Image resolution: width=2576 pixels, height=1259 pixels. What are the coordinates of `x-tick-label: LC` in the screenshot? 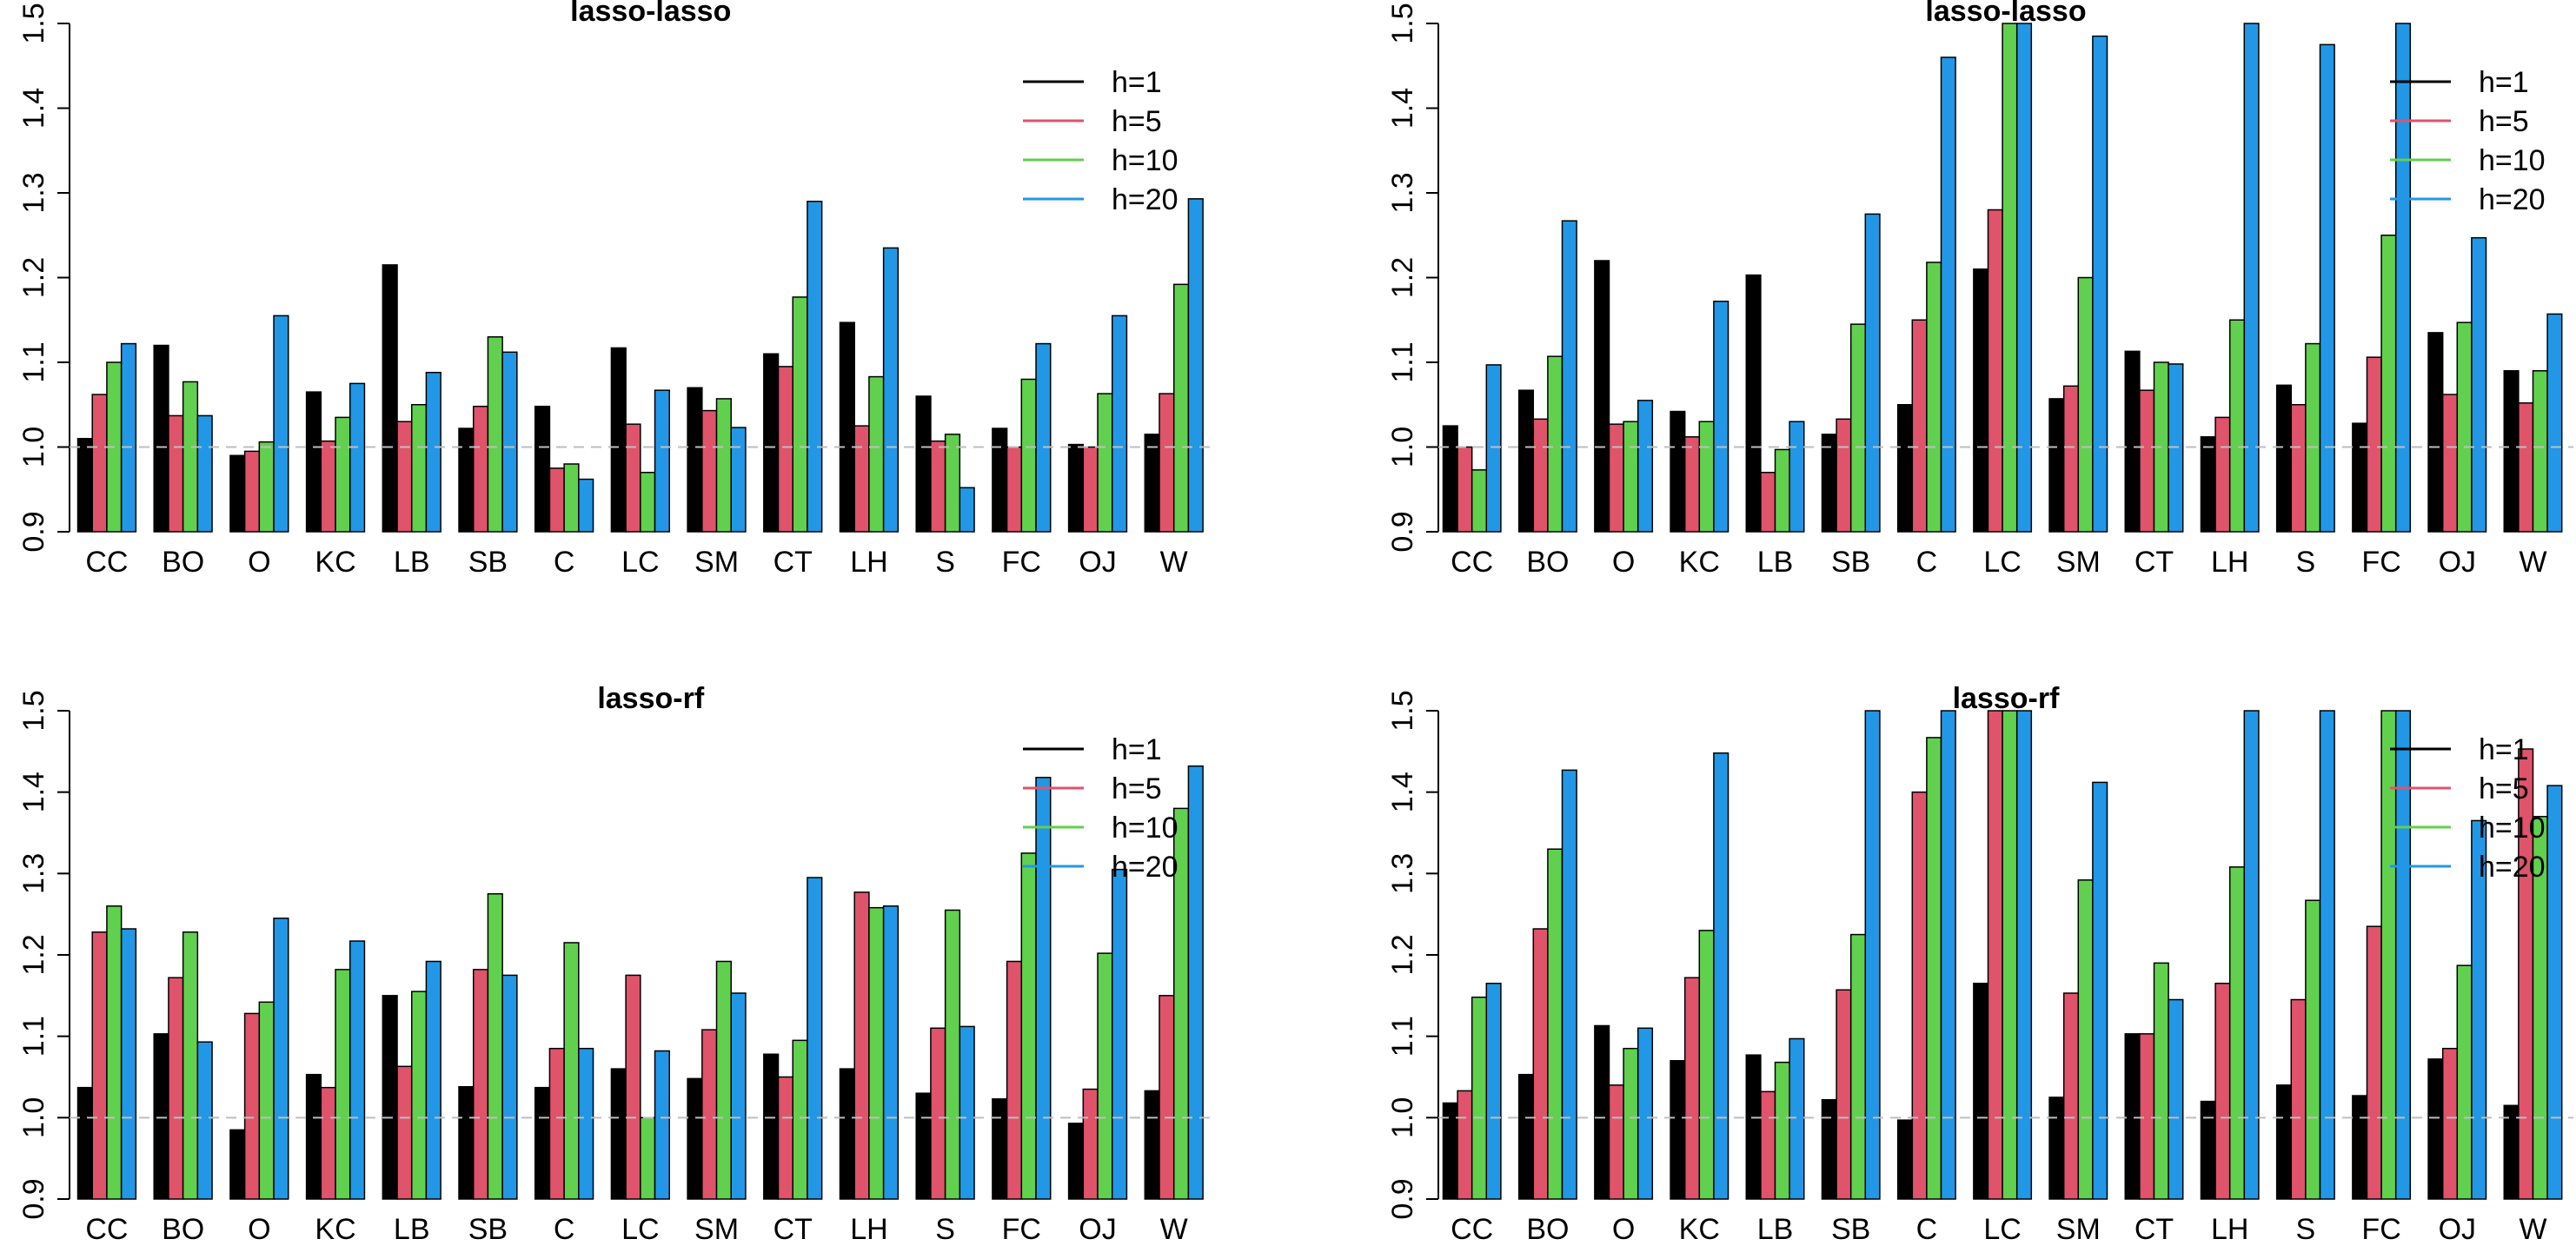 It's located at (640, 1229).